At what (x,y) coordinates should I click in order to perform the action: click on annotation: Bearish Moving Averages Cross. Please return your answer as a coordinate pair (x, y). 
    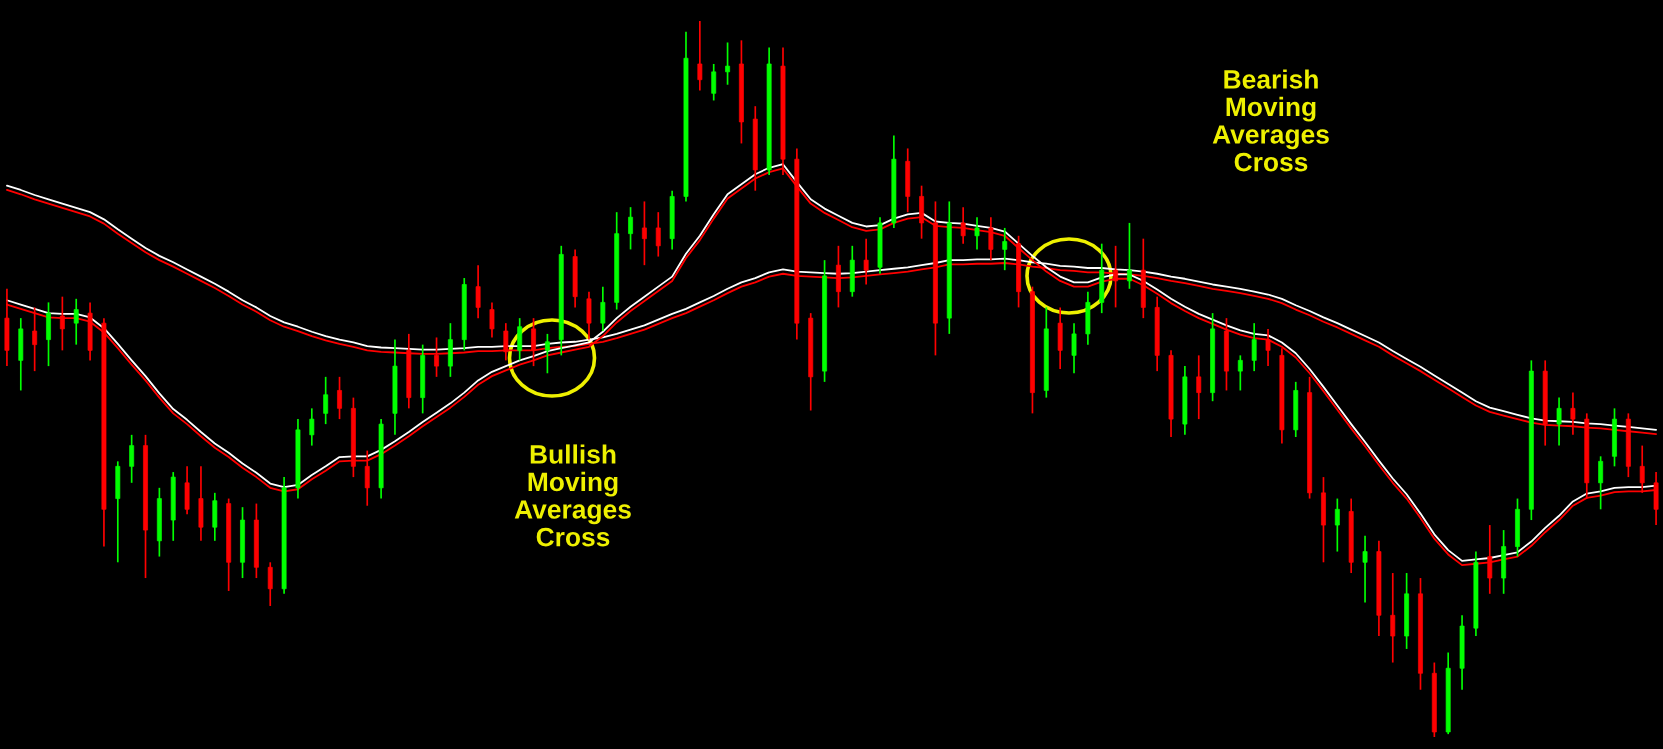
    Looking at the image, I should click on (1270, 120).